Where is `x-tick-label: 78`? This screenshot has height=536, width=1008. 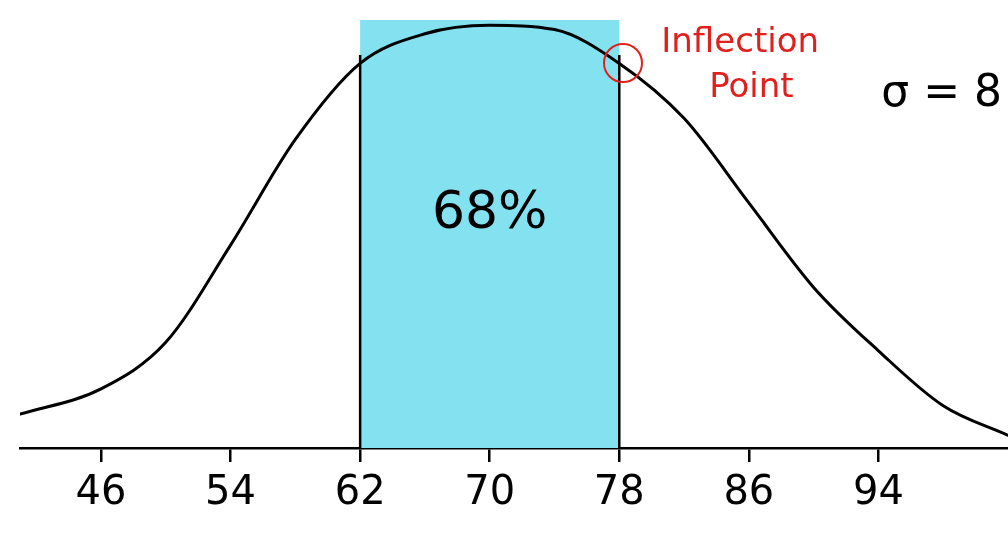
x-tick-label: 78 is located at coordinates (619, 490).